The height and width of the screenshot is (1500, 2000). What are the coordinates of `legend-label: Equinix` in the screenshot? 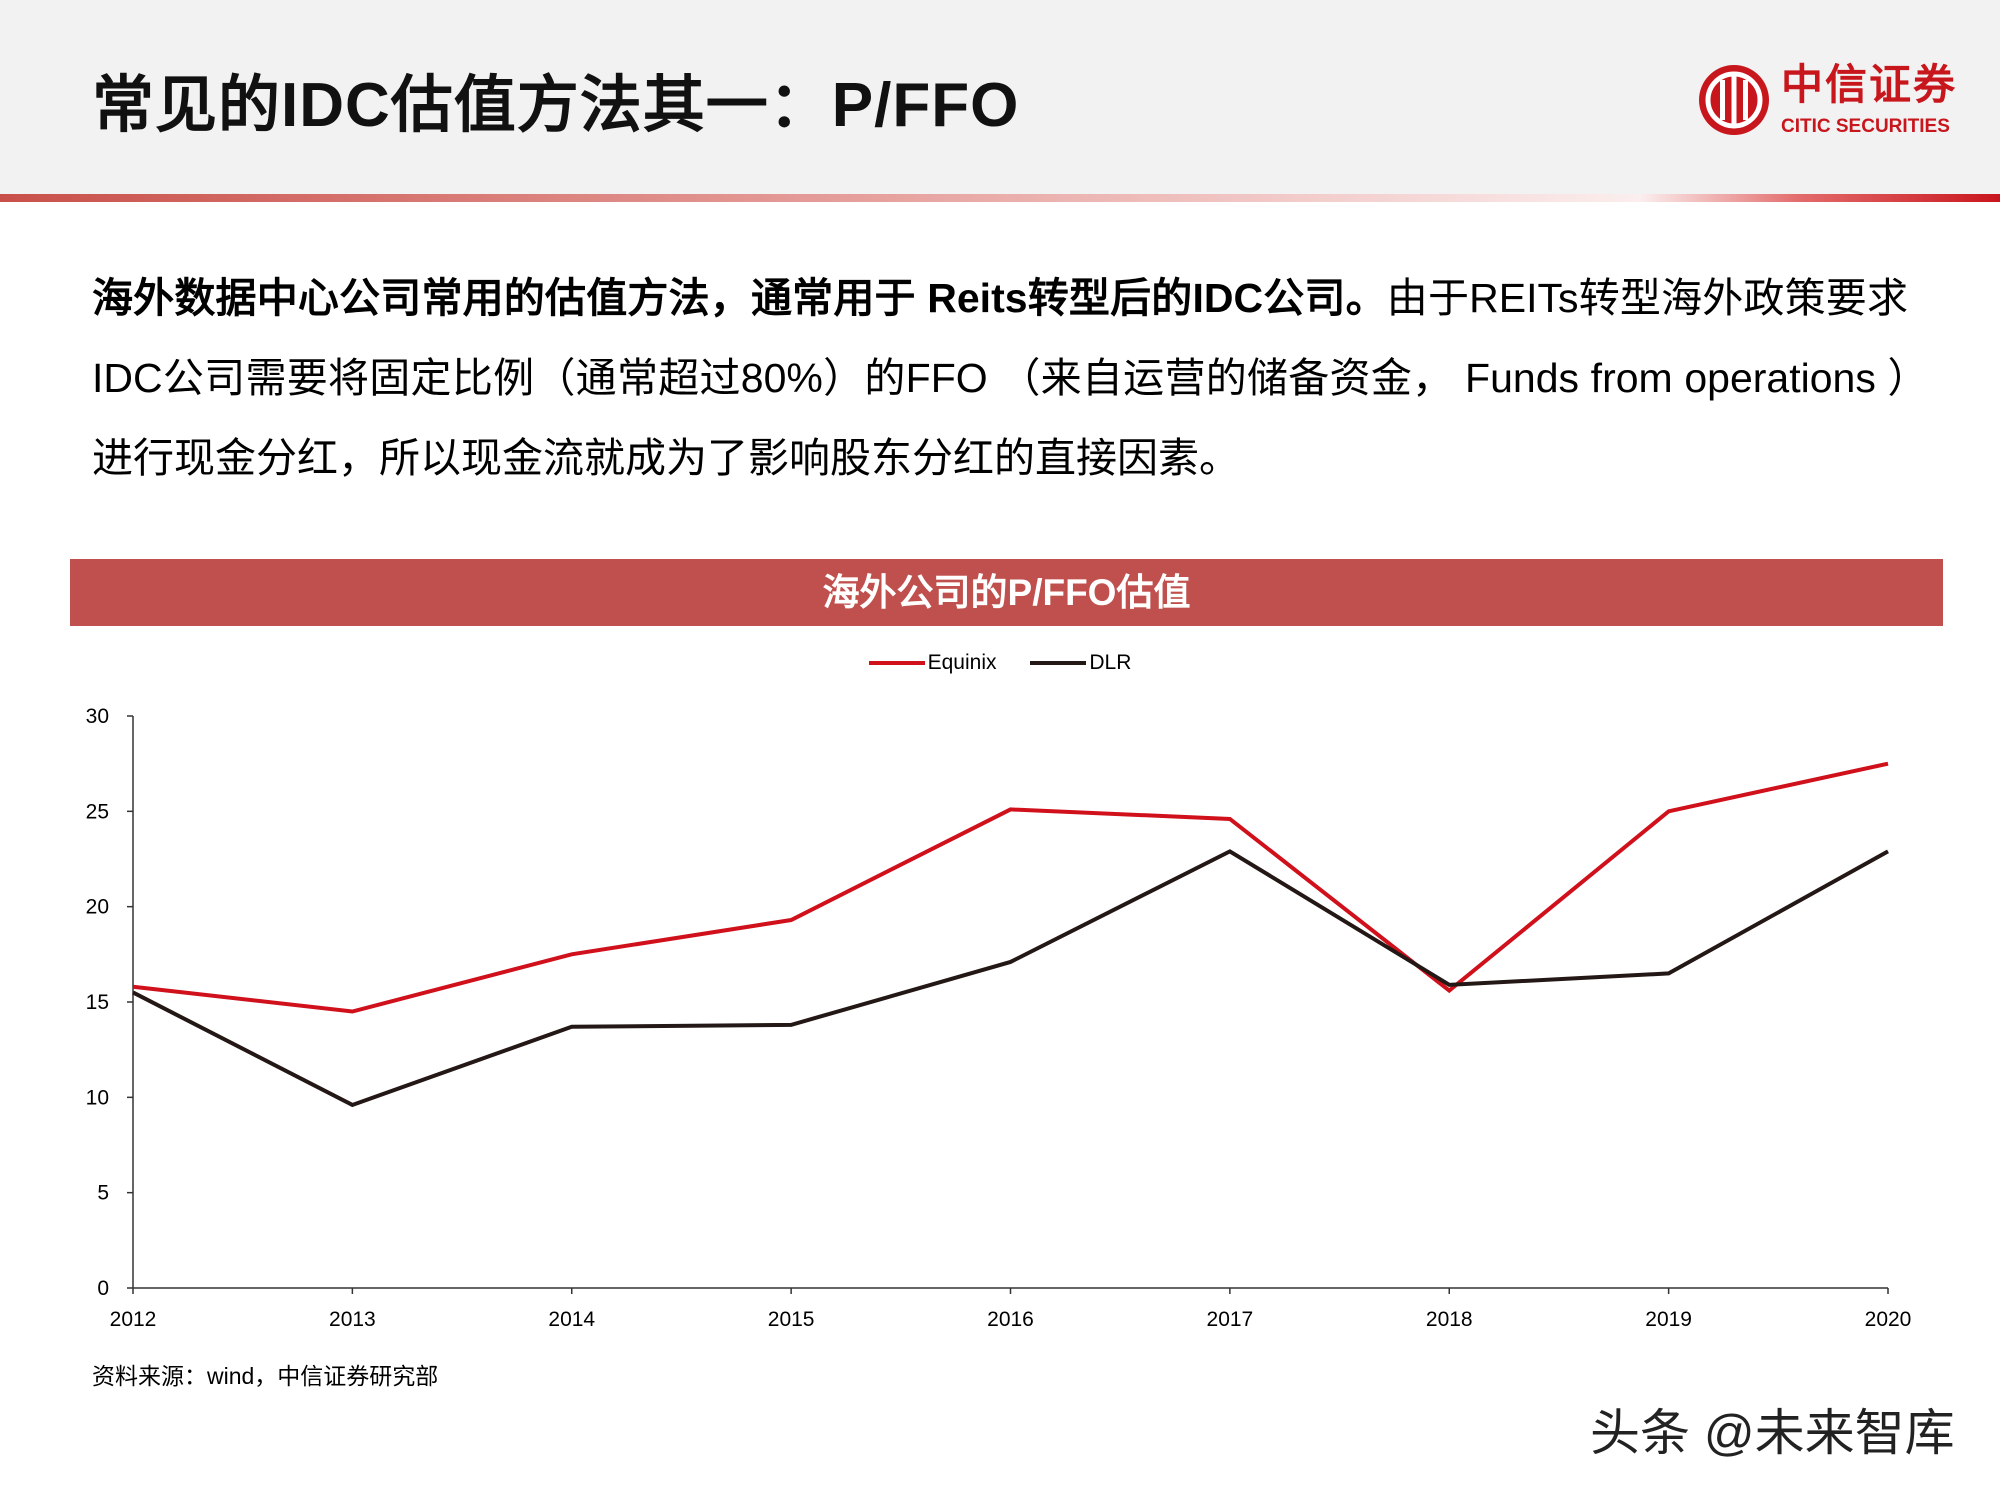 It's located at (962, 662).